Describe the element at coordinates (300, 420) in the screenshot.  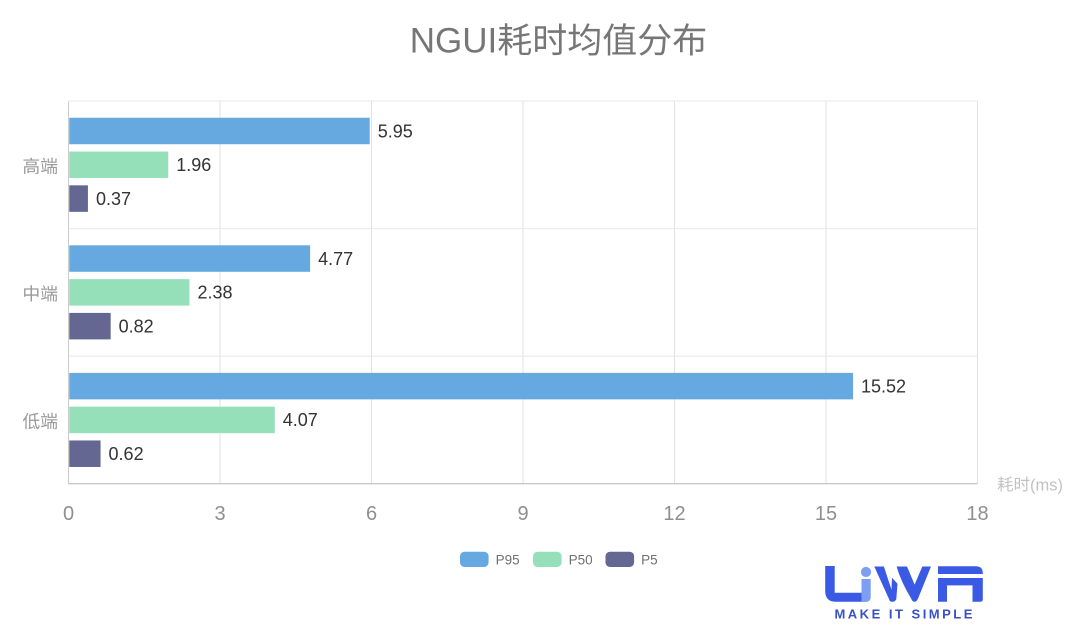
I see `svg-text: 4.07` at that location.